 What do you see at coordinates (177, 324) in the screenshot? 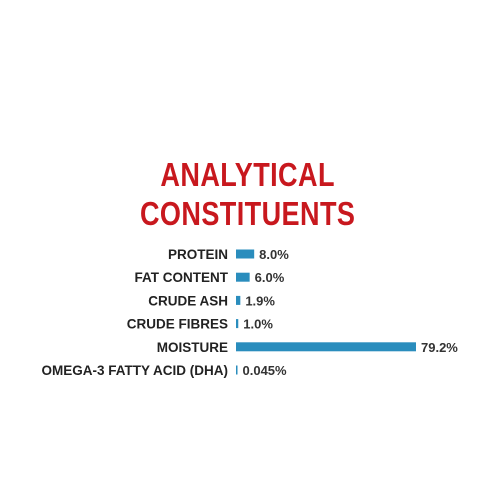
I see `category-label: CRUDE FIBRES` at bounding box center [177, 324].